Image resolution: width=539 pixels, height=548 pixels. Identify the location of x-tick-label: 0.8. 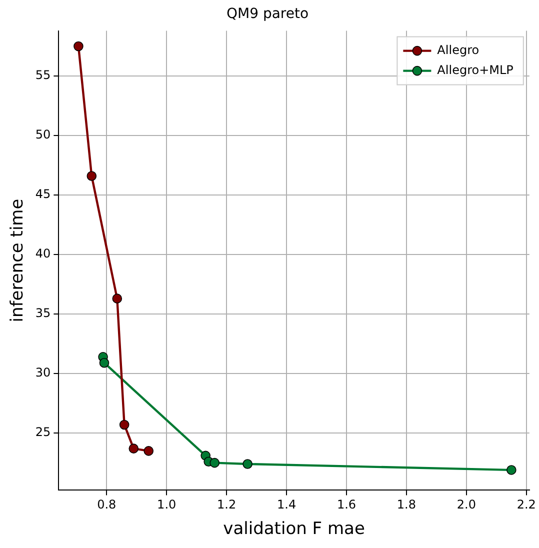
(106, 505).